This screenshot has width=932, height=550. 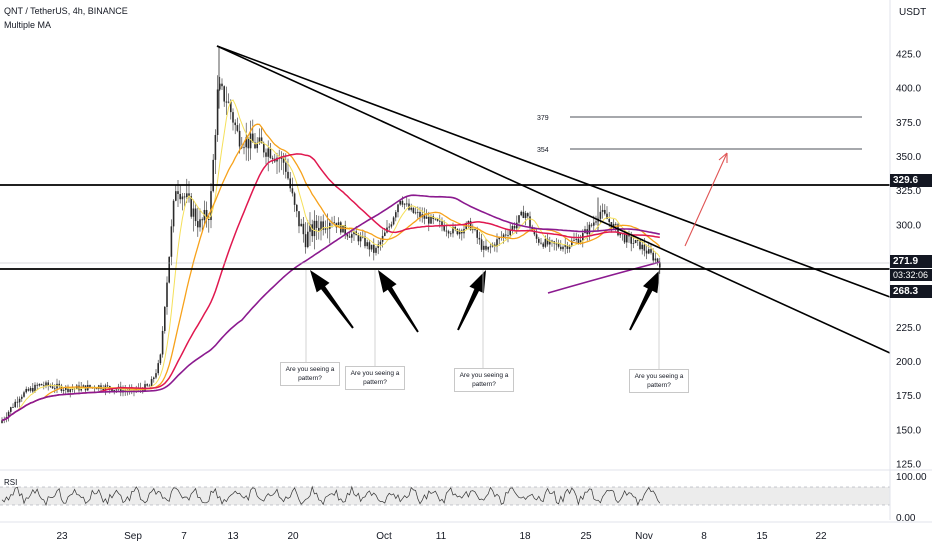 I want to click on price-tick-label: 200.0, so click(x=908, y=362).